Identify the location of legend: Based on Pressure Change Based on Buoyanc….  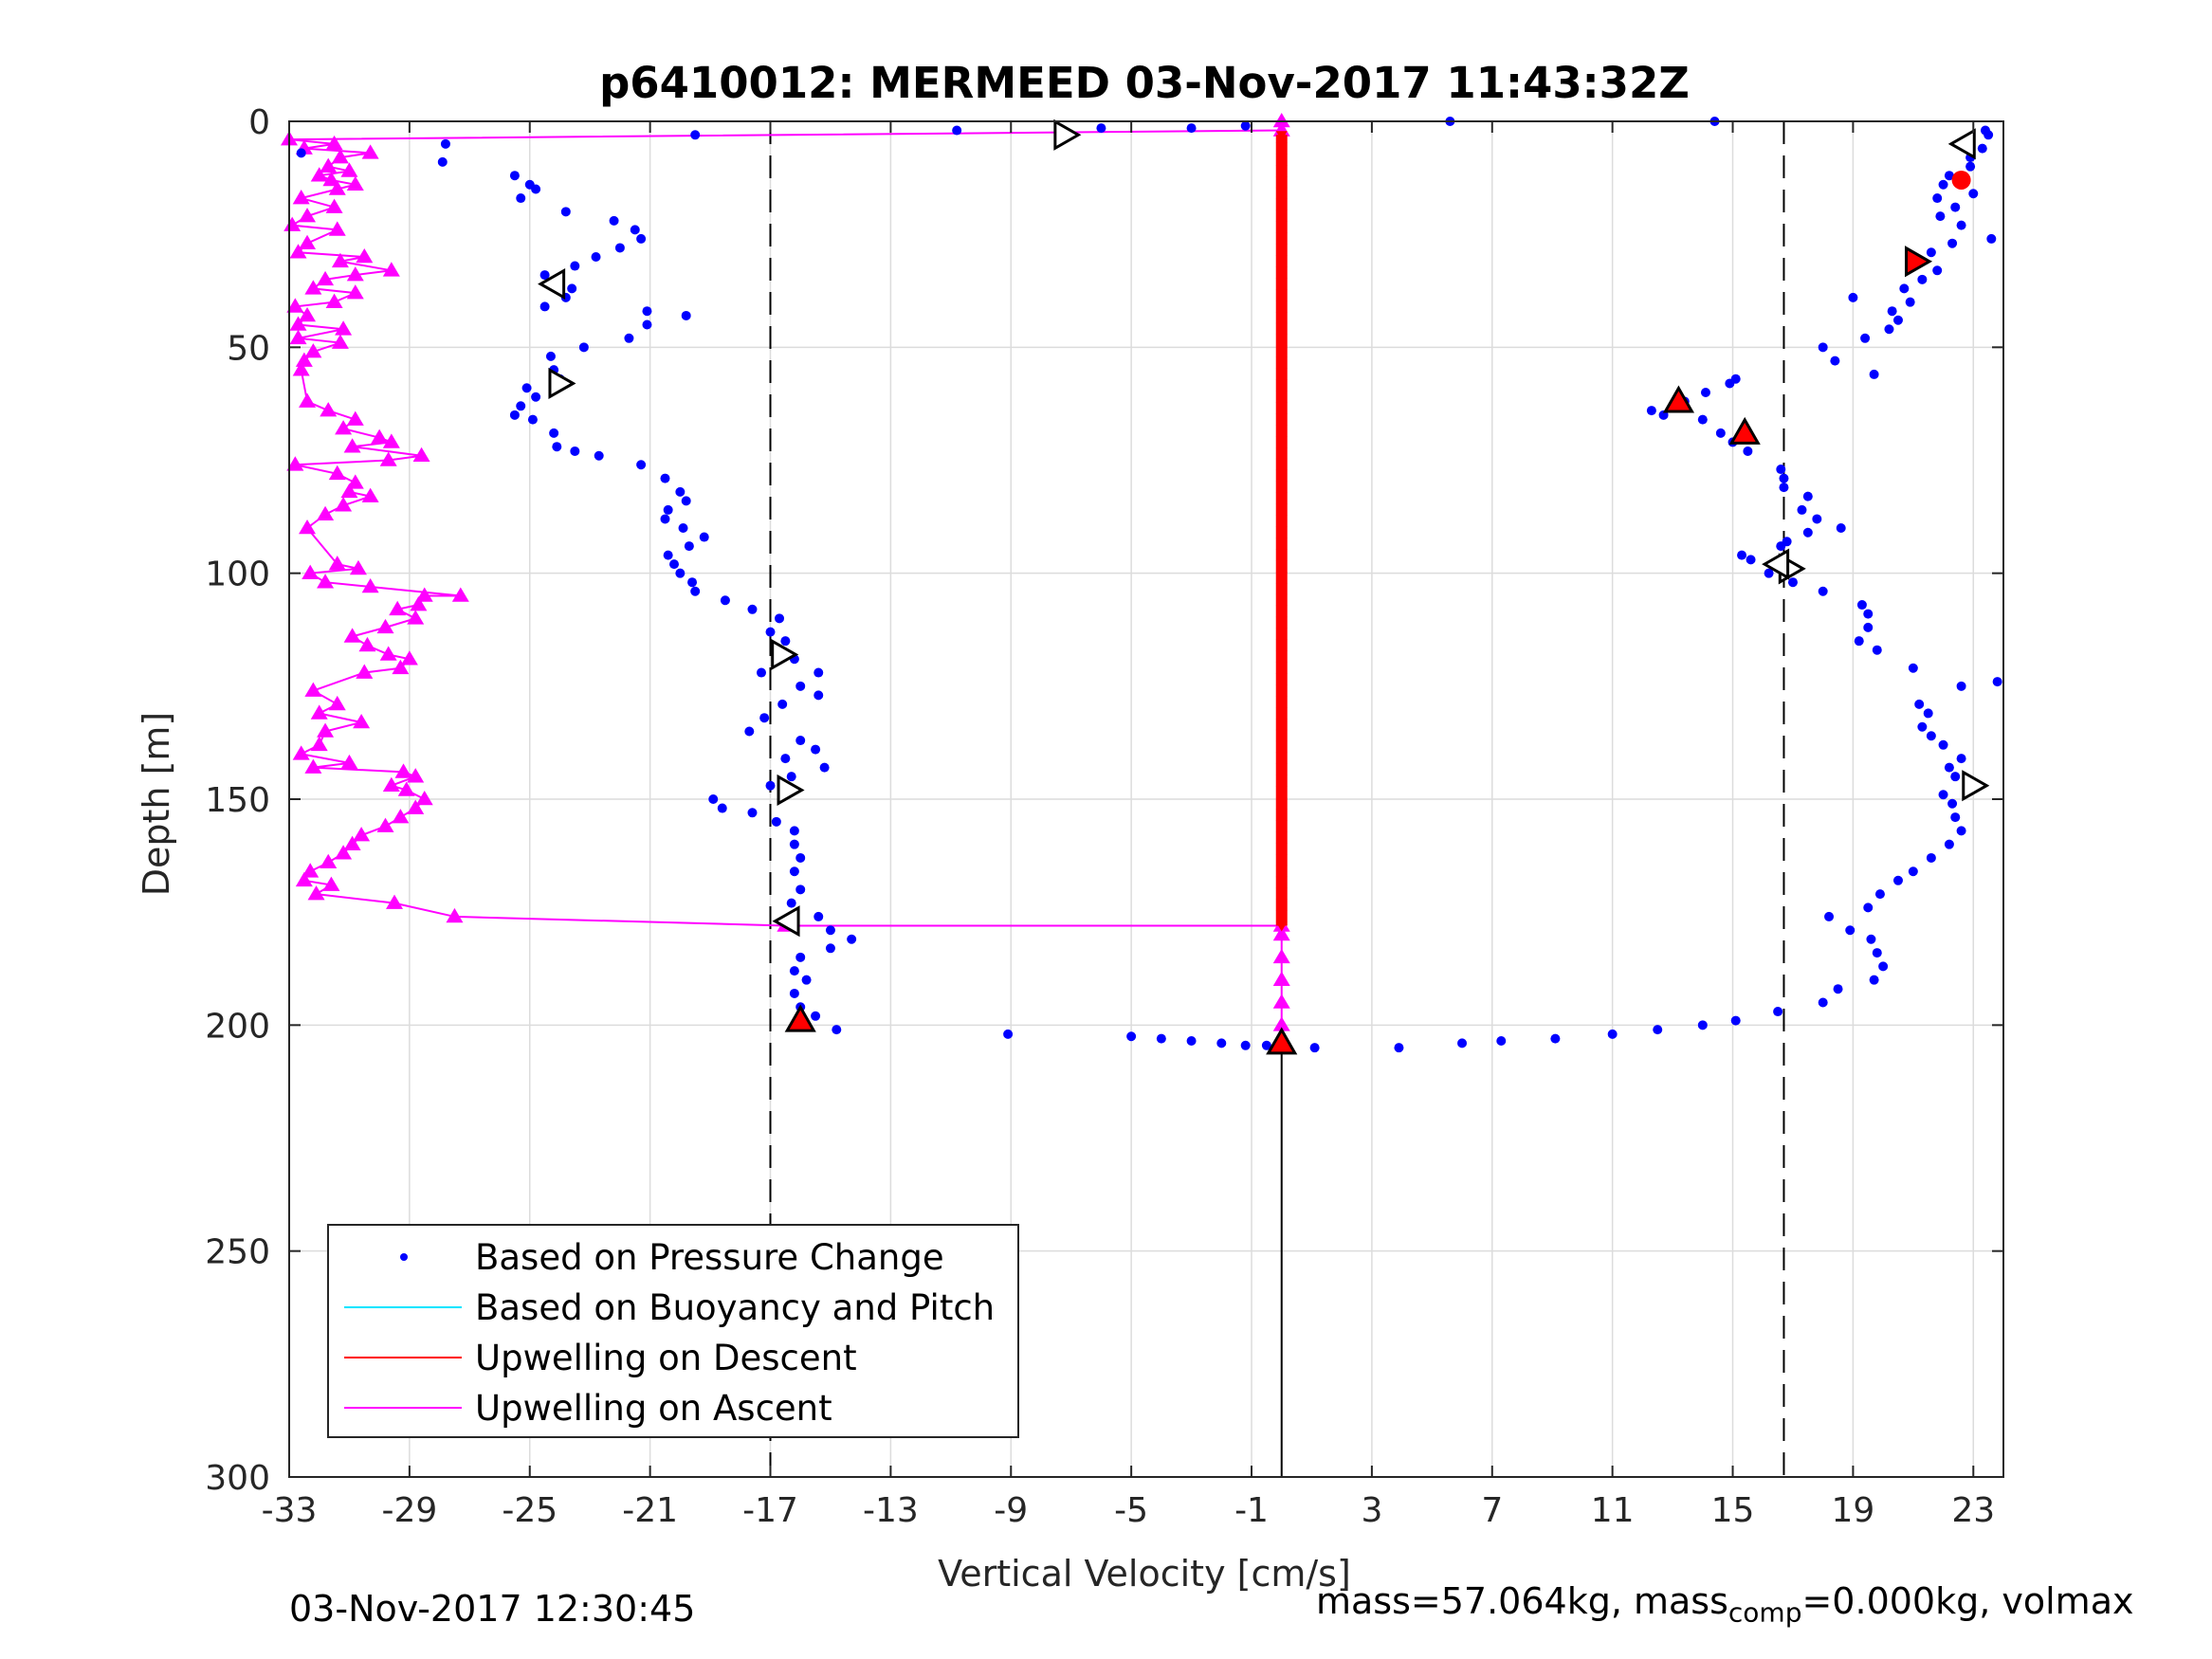
(673, 1331).